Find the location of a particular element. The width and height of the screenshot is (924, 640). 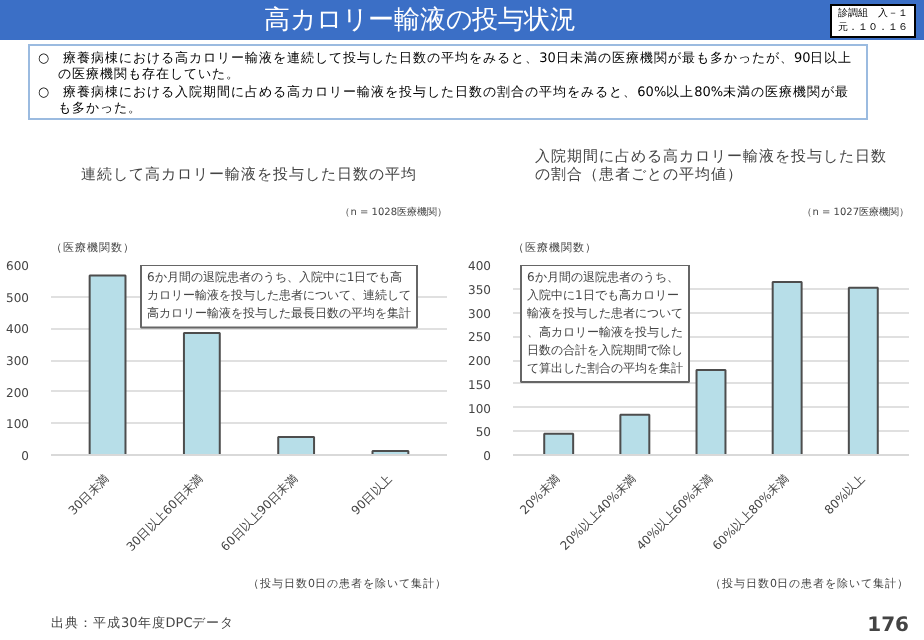

text: 176 is located at coordinates (888, 626).